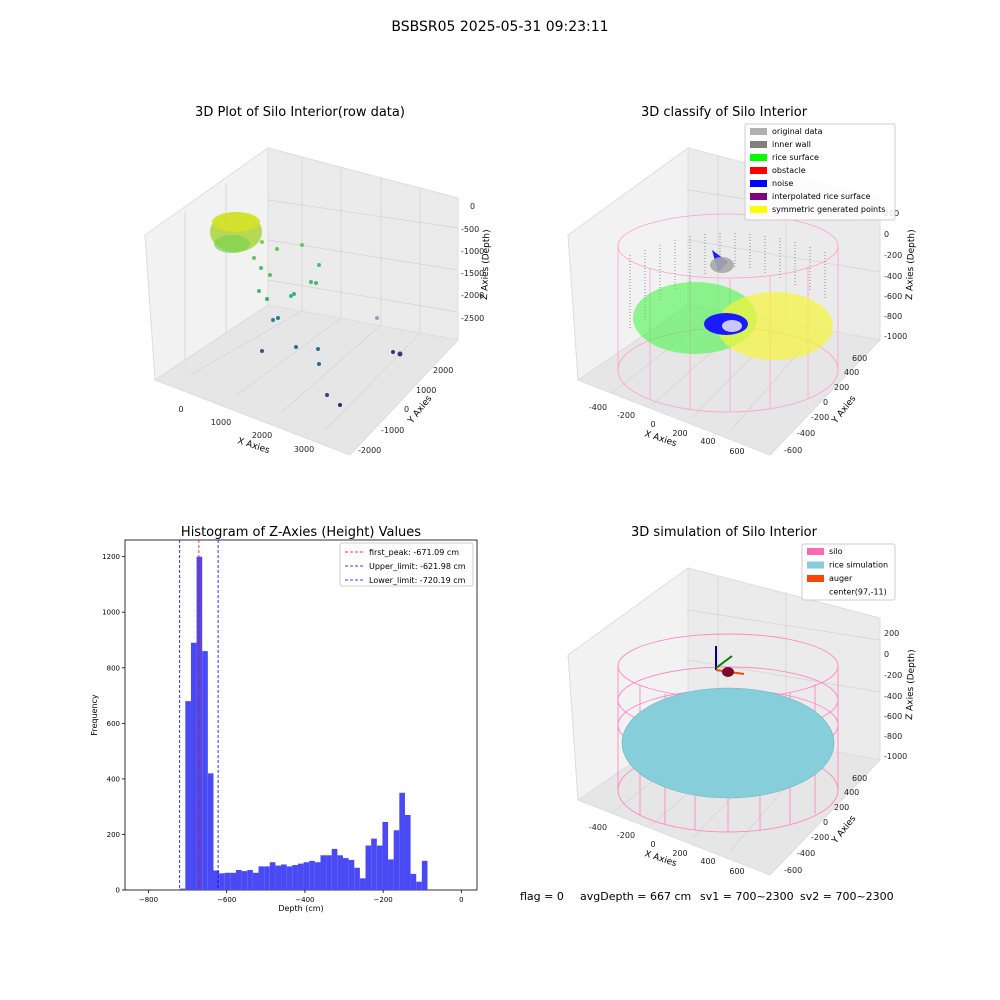 The width and height of the screenshot is (1000, 1000). I want to click on classify-legend-label: inner wall, so click(791, 144).